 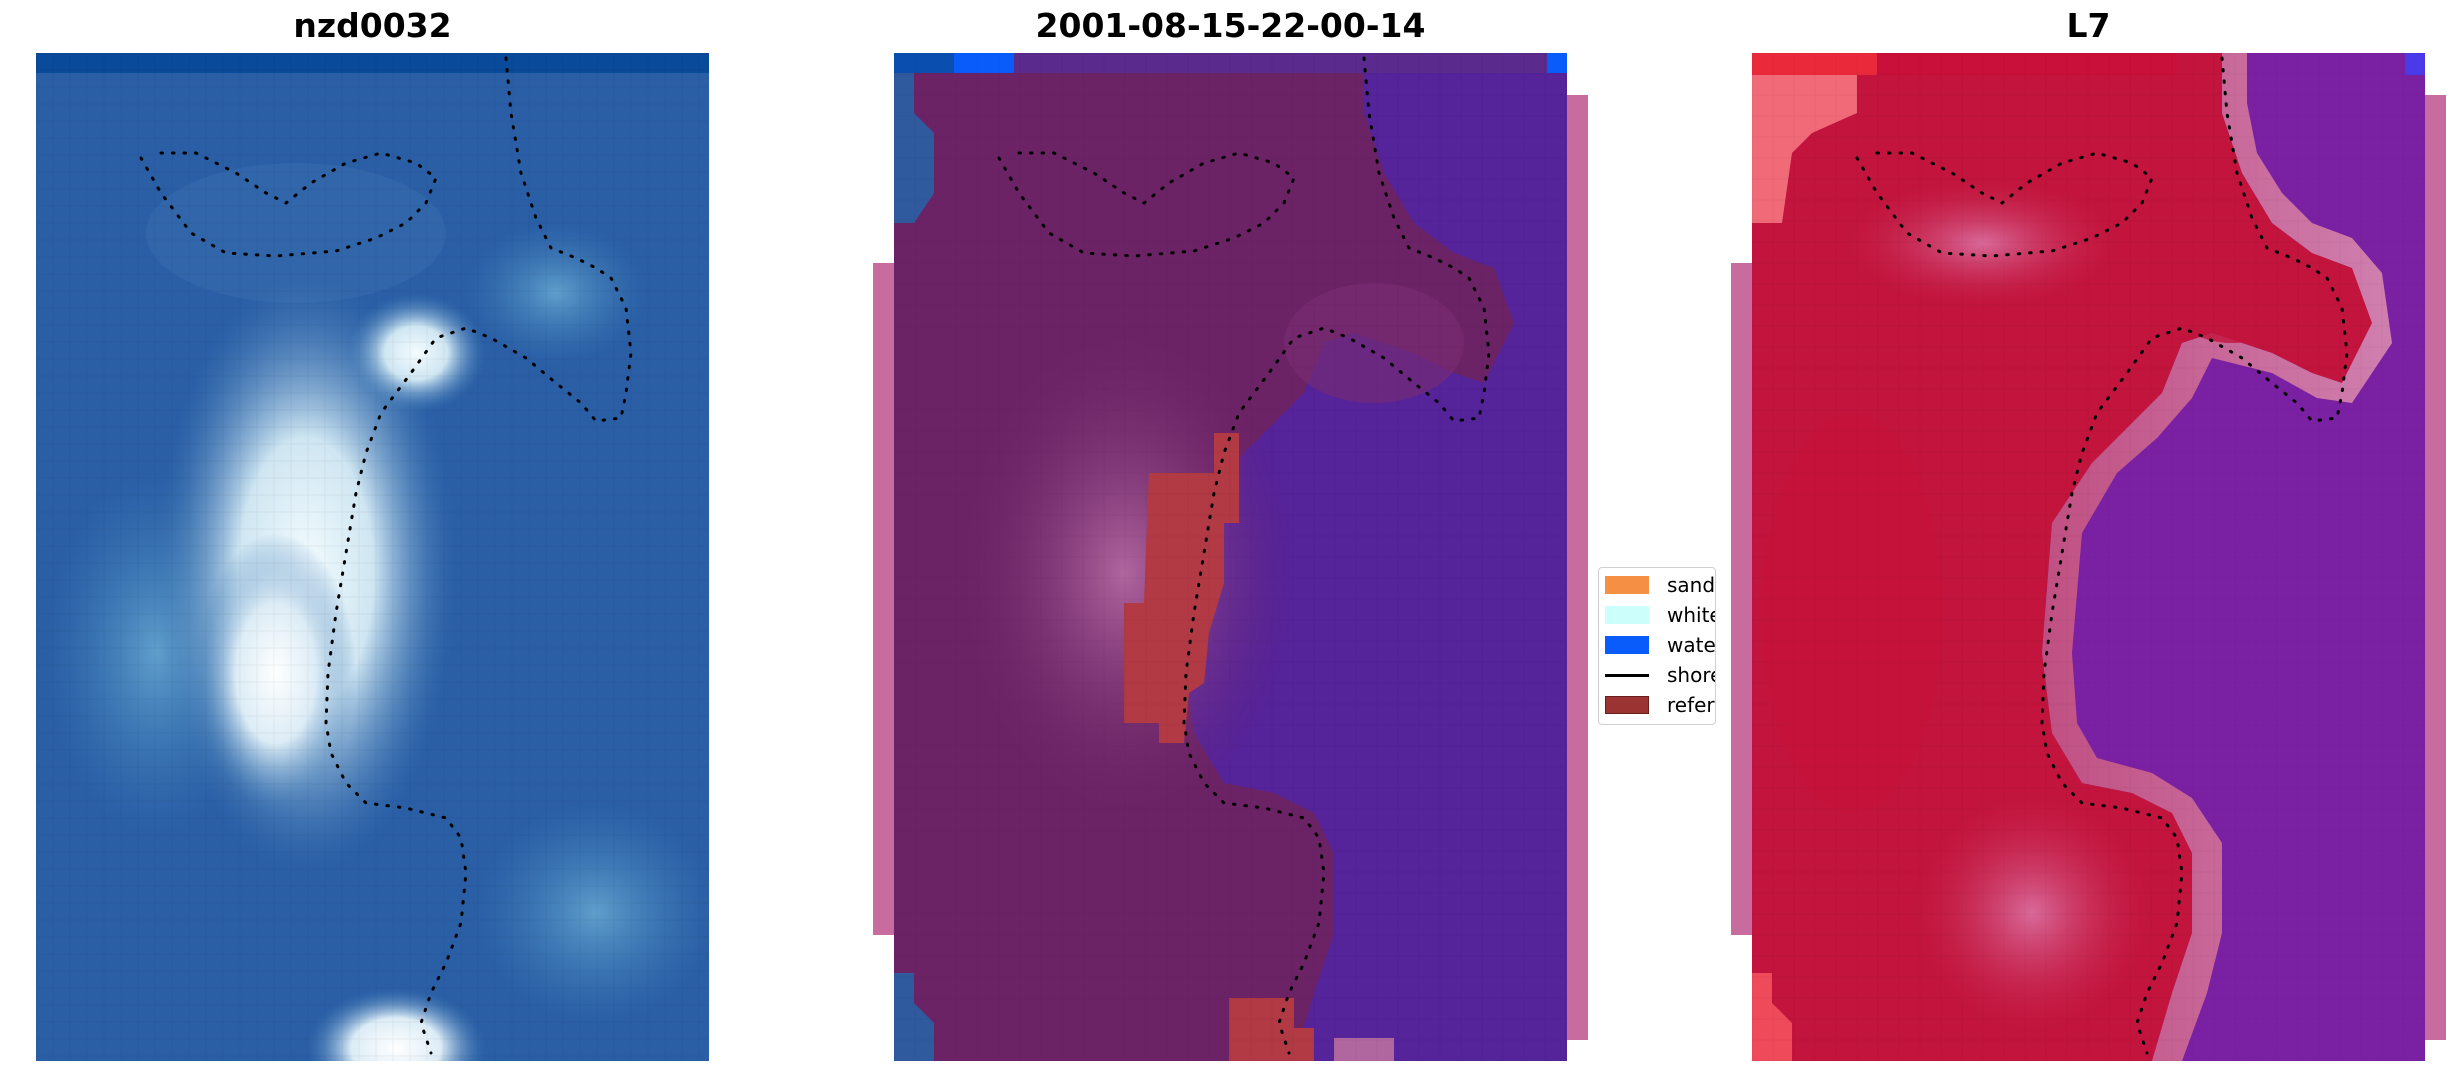 What do you see at coordinates (1660, 645) in the screenshot?
I see `legend-item-water: water` at bounding box center [1660, 645].